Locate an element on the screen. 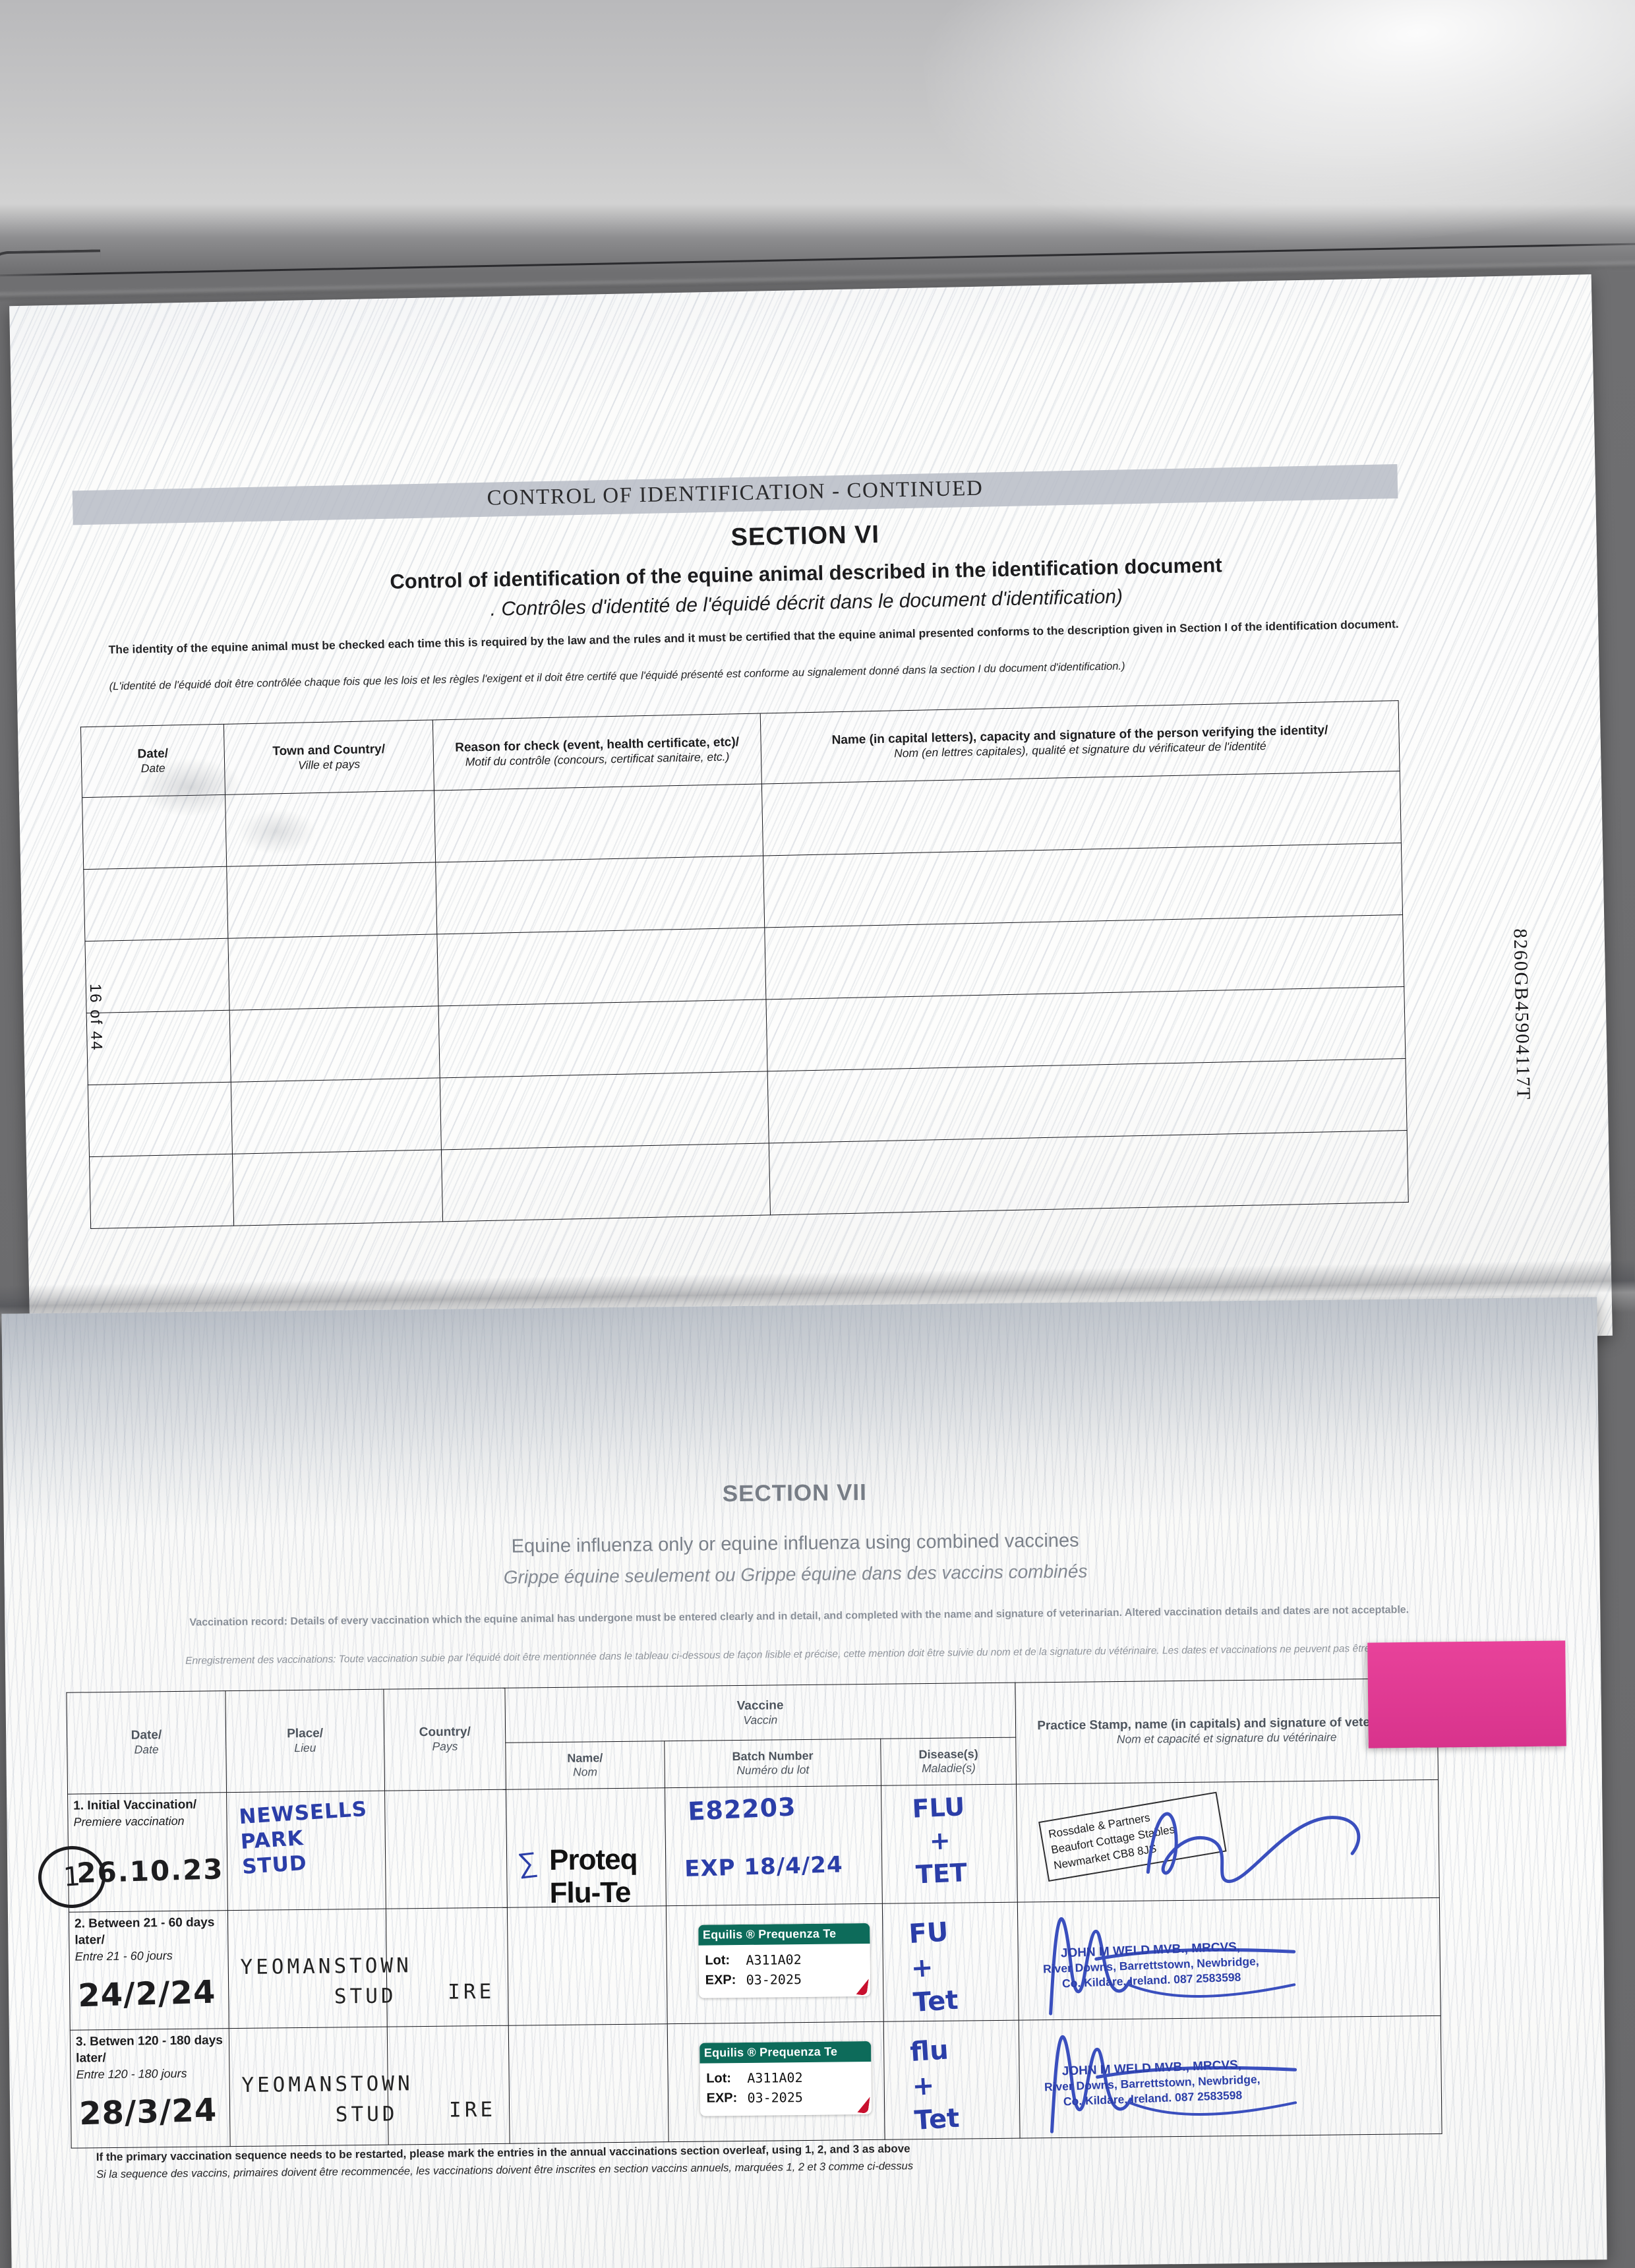 This screenshot has width=1635, height=2268. vaccination-country-cell is located at coordinates (446, 1849).